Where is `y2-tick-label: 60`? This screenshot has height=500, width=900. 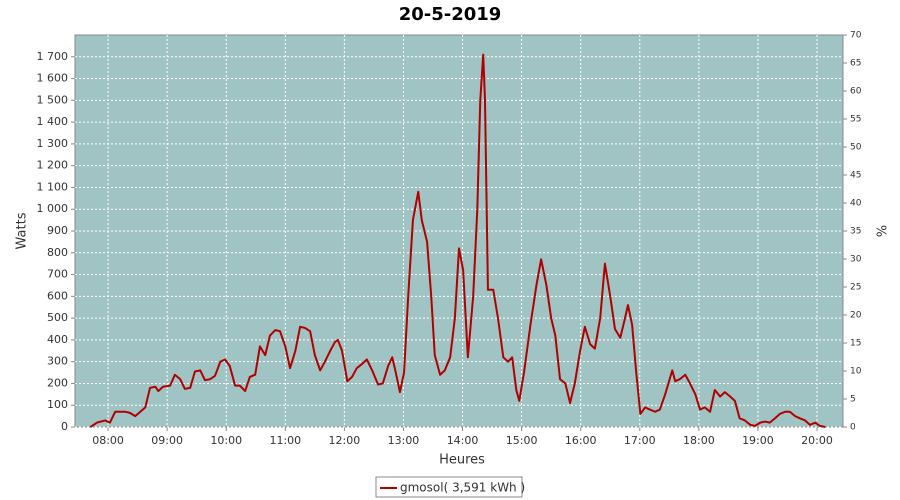 y2-tick-label: 60 is located at coordinates (856, 92).